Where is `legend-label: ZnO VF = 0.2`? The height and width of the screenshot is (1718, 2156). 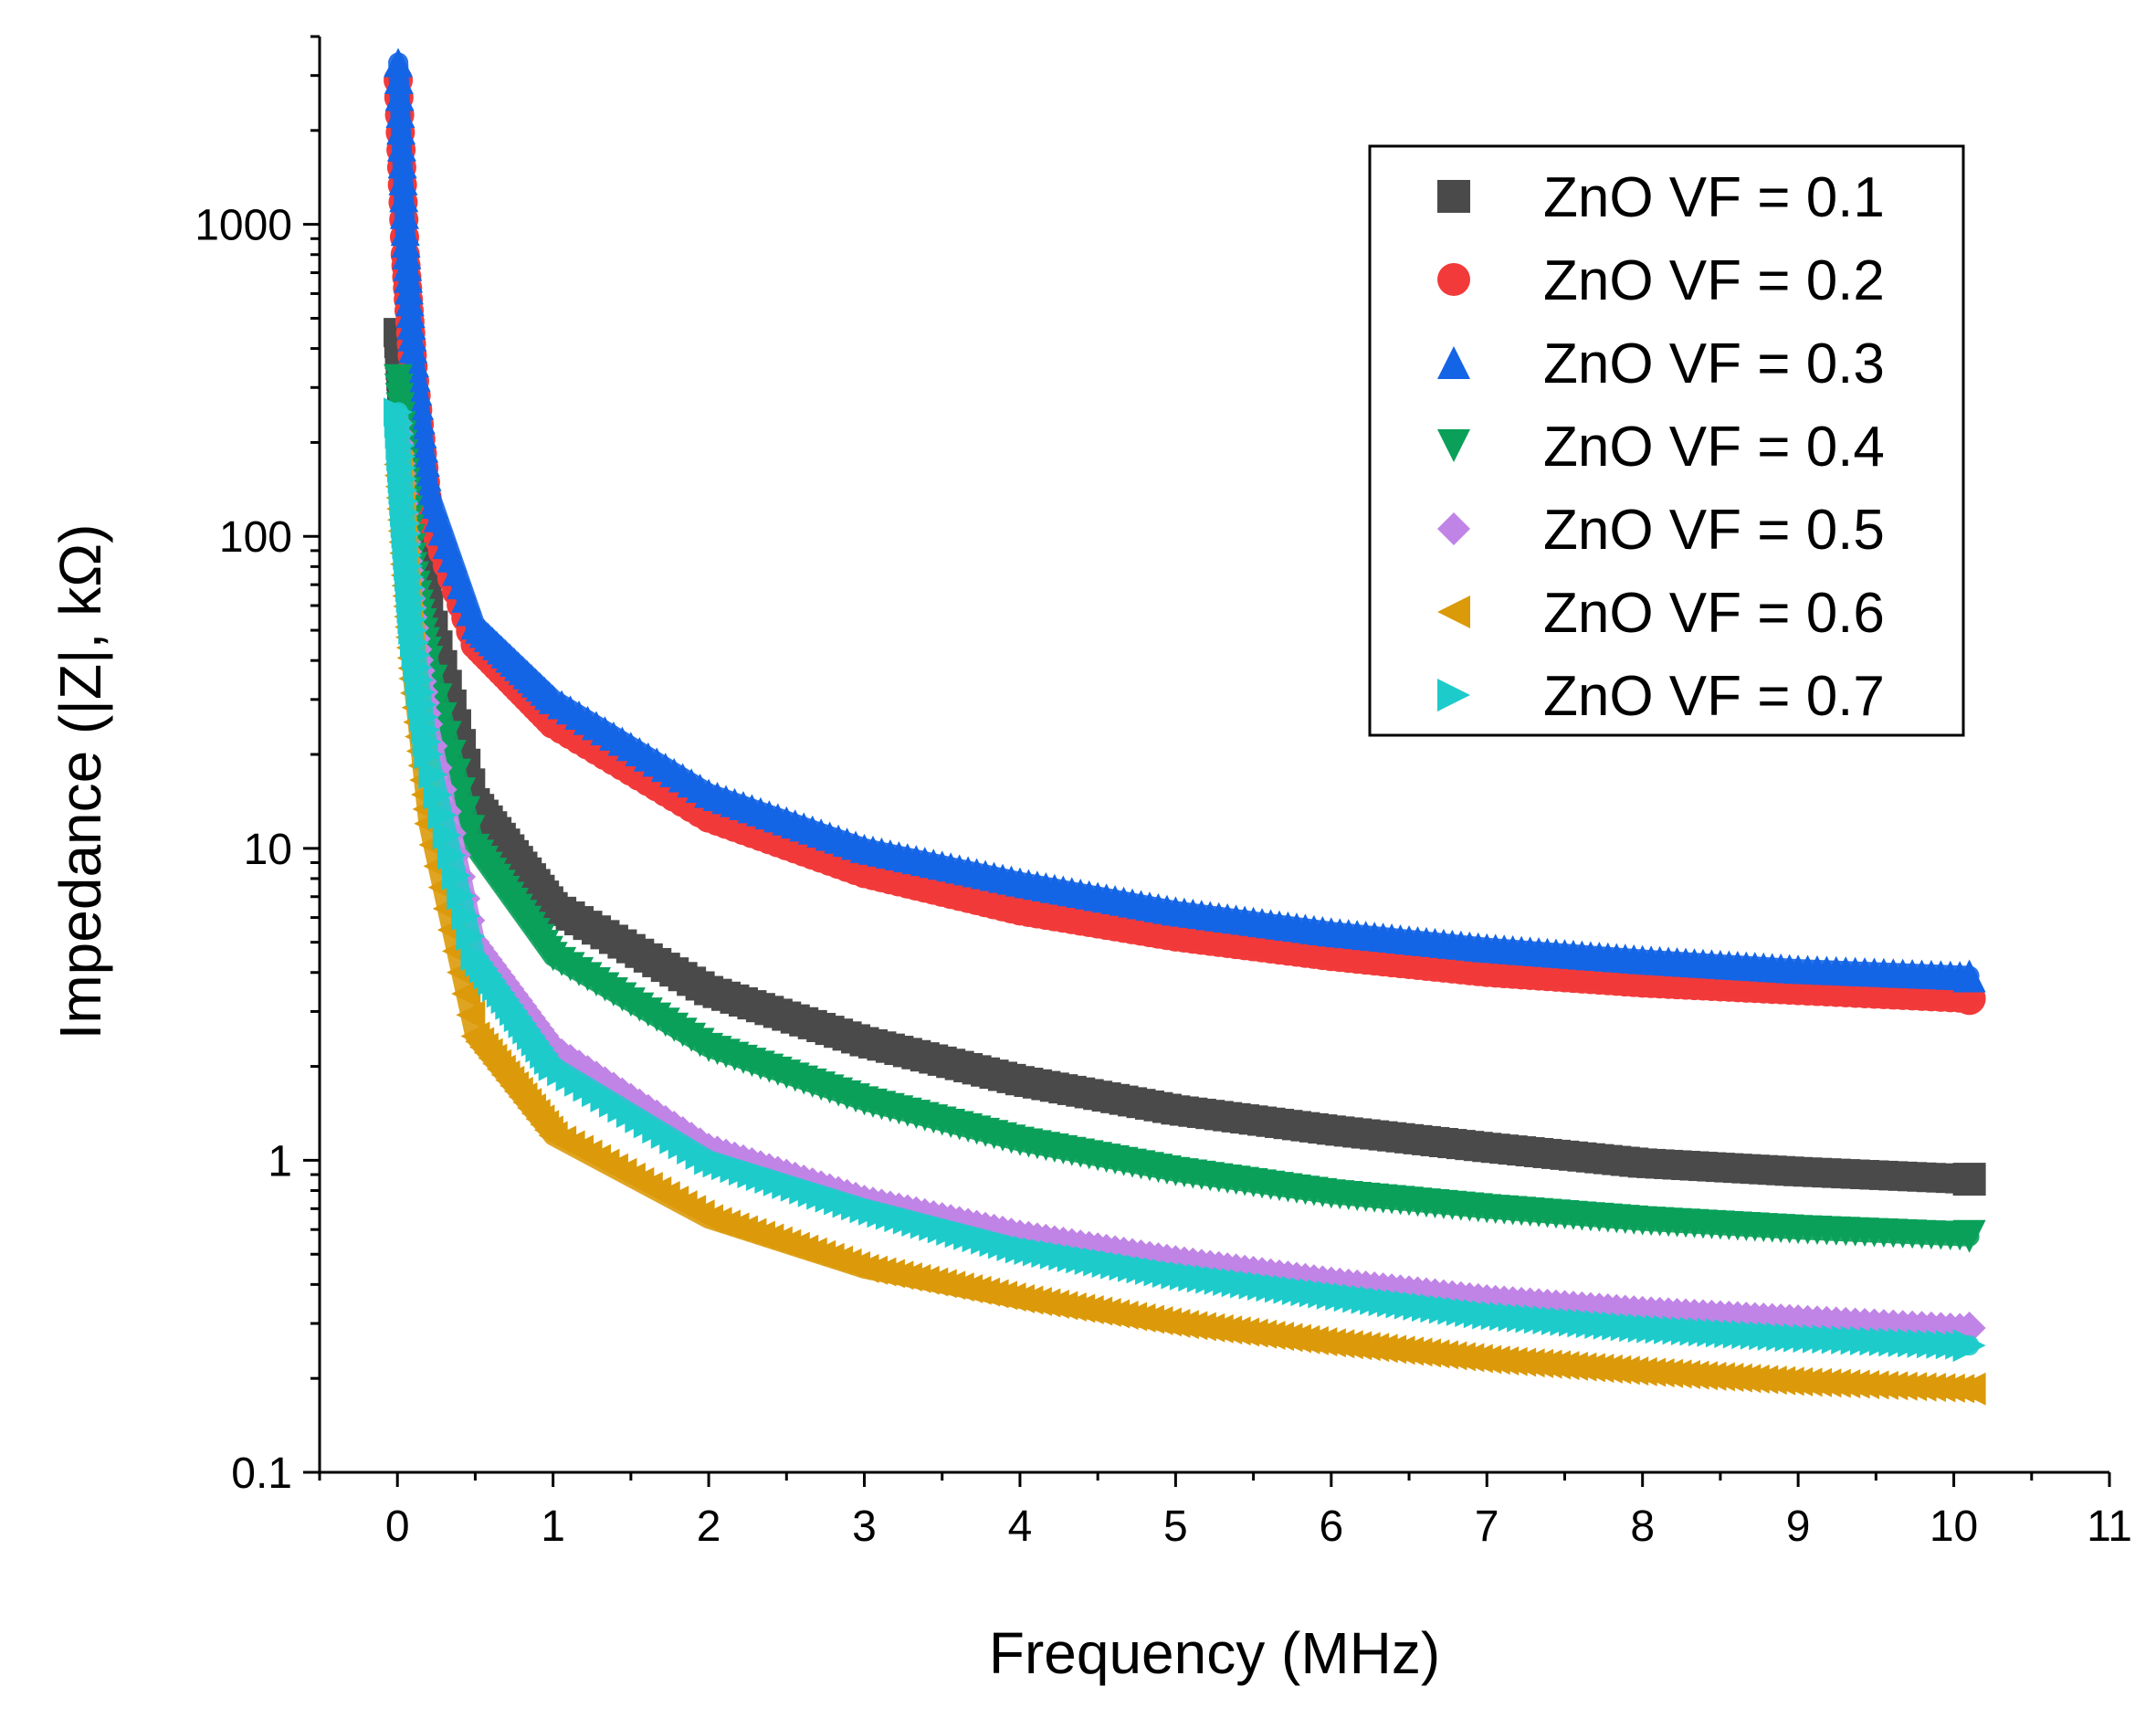
legend-label: ZnO VF = 0.2 is located at coordinates (1714, 280).